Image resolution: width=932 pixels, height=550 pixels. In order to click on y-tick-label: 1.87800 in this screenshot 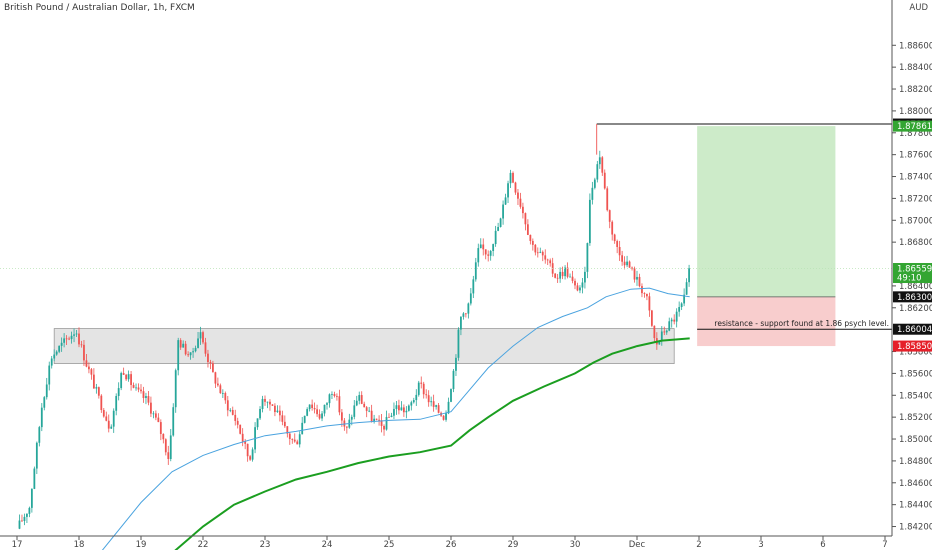, I will do `click(915, 134)`.